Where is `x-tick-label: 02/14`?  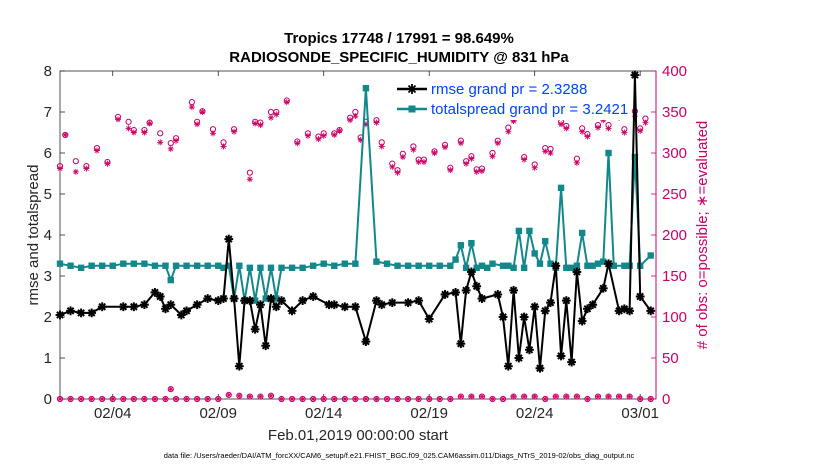 x-tick-label: 02/14 is located at coordinates (324, 413).